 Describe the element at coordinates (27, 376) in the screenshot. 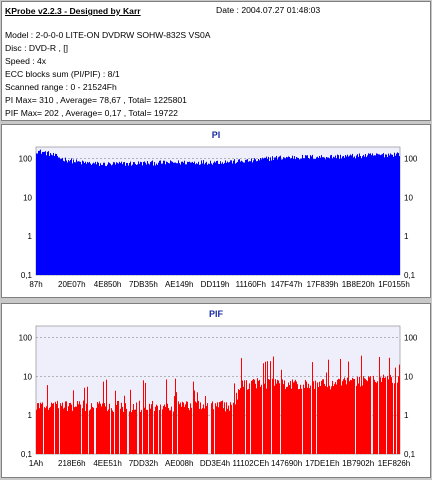

I see `y-tick-label-left: 10` at that location.